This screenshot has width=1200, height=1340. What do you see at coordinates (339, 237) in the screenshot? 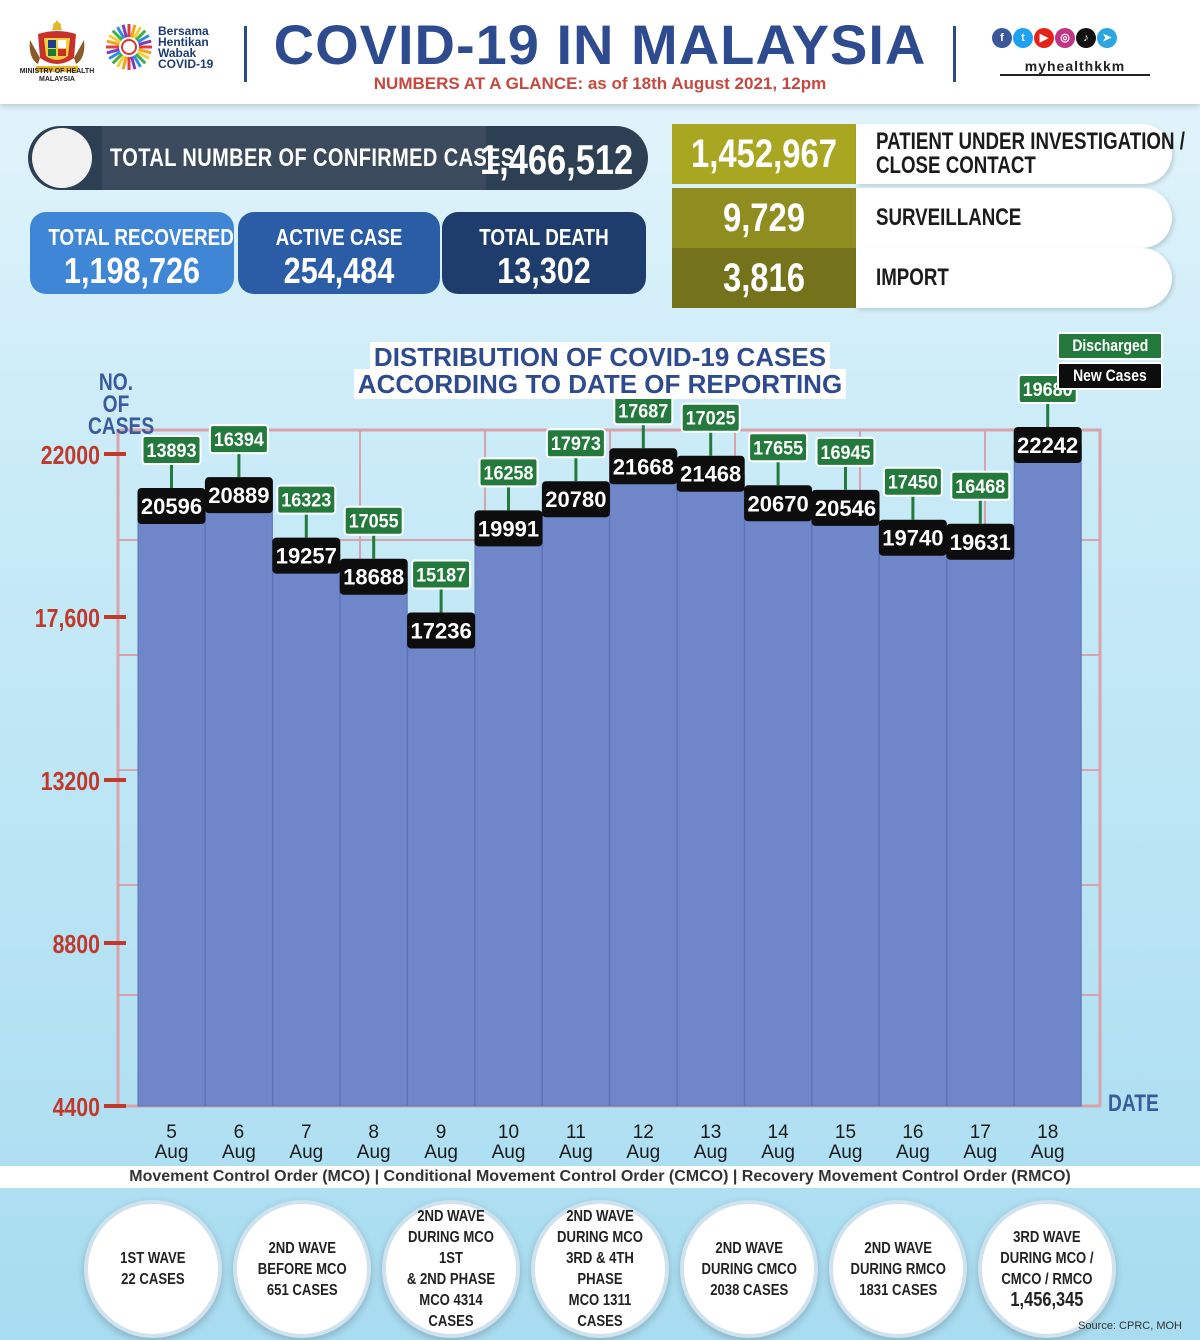
I see `active-case-label: ACTIVE CASE` at bounding box center [339, 237].